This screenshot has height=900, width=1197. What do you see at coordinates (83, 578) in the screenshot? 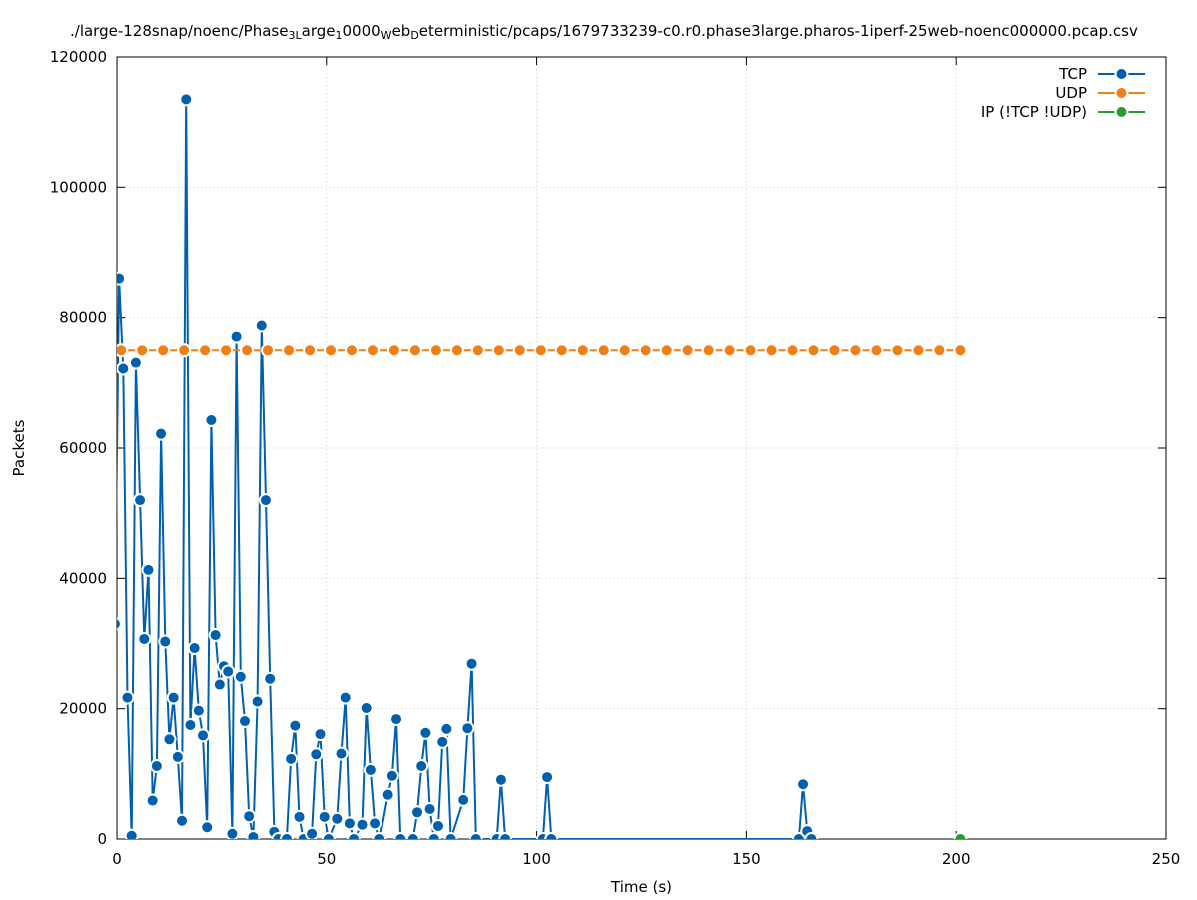
I see `y-tick-label: 40000` at bounding box center [83, 578].